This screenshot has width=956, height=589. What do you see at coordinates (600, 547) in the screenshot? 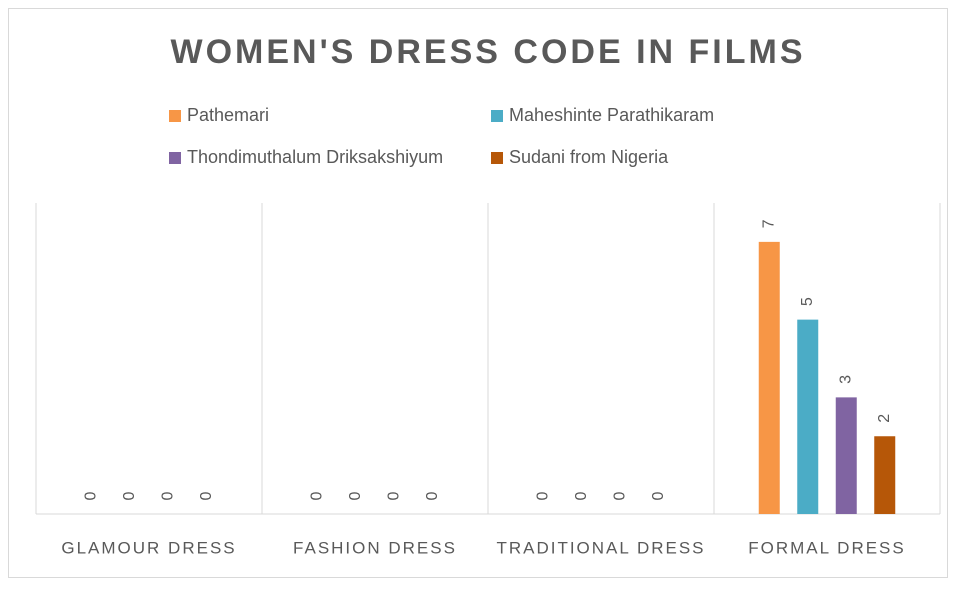
I see `x-tick-label: TRADITIONAL DRESS` at bounding box center [600, 547].